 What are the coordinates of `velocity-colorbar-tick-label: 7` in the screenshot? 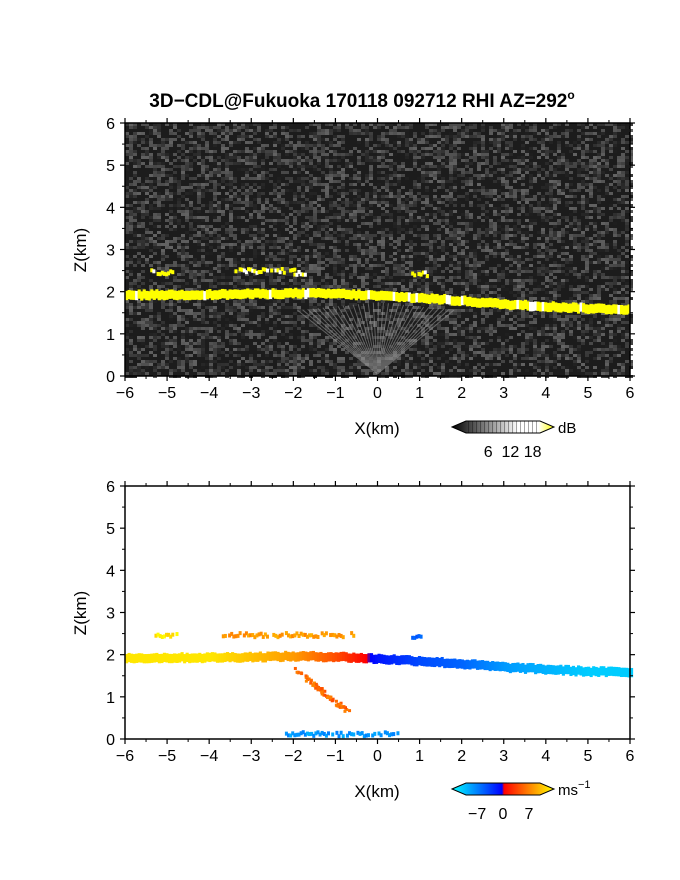 It's located at (528, 814).